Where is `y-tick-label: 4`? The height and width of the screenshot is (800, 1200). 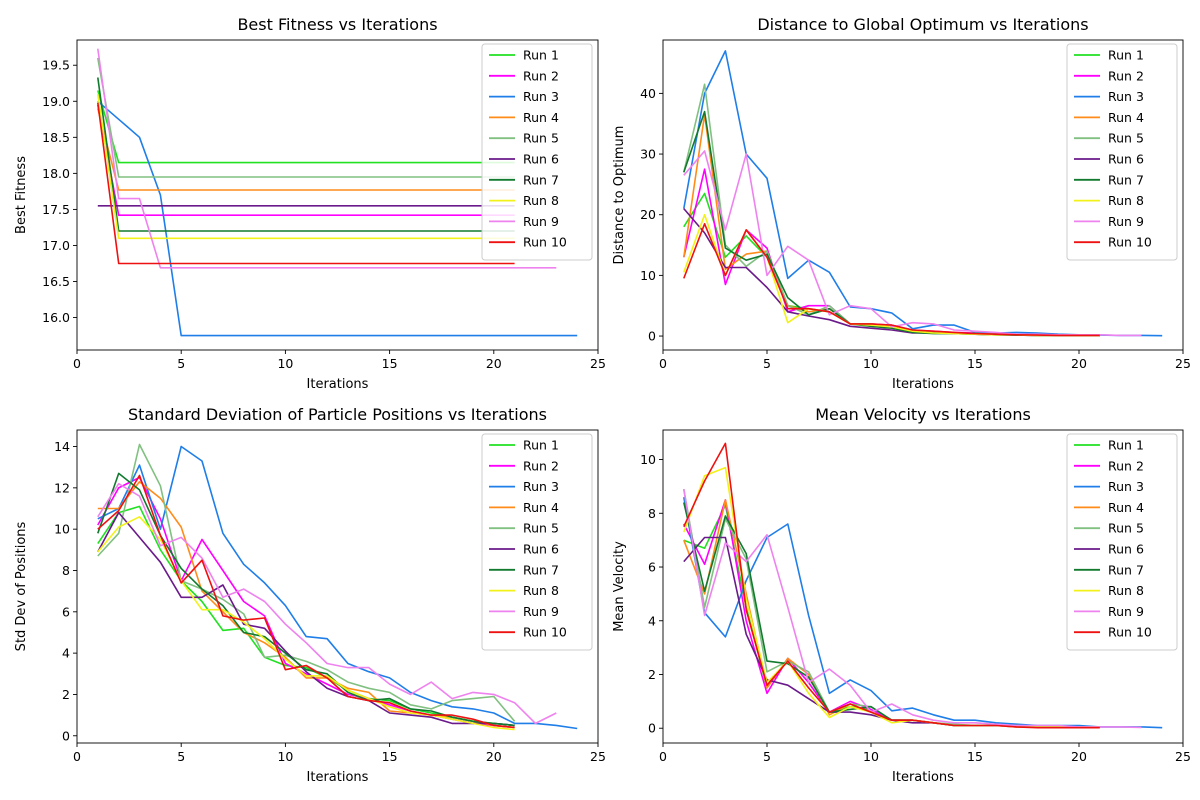 y-tick-label: 4 is located at coordinates (652, 620).